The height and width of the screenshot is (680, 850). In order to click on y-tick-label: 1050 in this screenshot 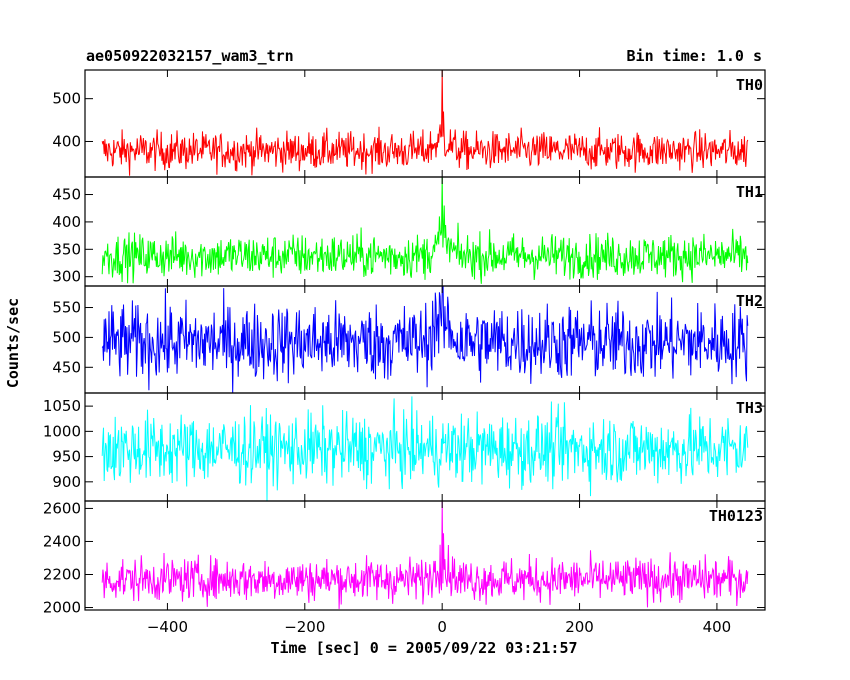, I will do `click(62, 406)`.